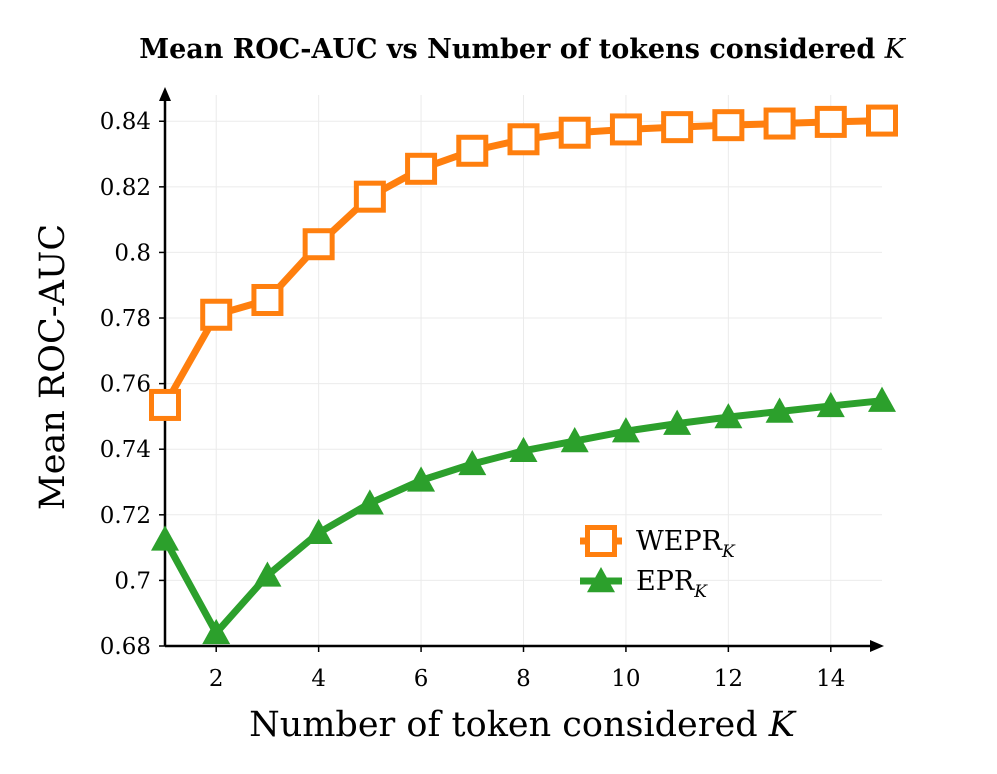  What do you see at coordinates (625, 679) in the screenshot?
I see `x-tick-label: 10` at bounding box center [625, 679].